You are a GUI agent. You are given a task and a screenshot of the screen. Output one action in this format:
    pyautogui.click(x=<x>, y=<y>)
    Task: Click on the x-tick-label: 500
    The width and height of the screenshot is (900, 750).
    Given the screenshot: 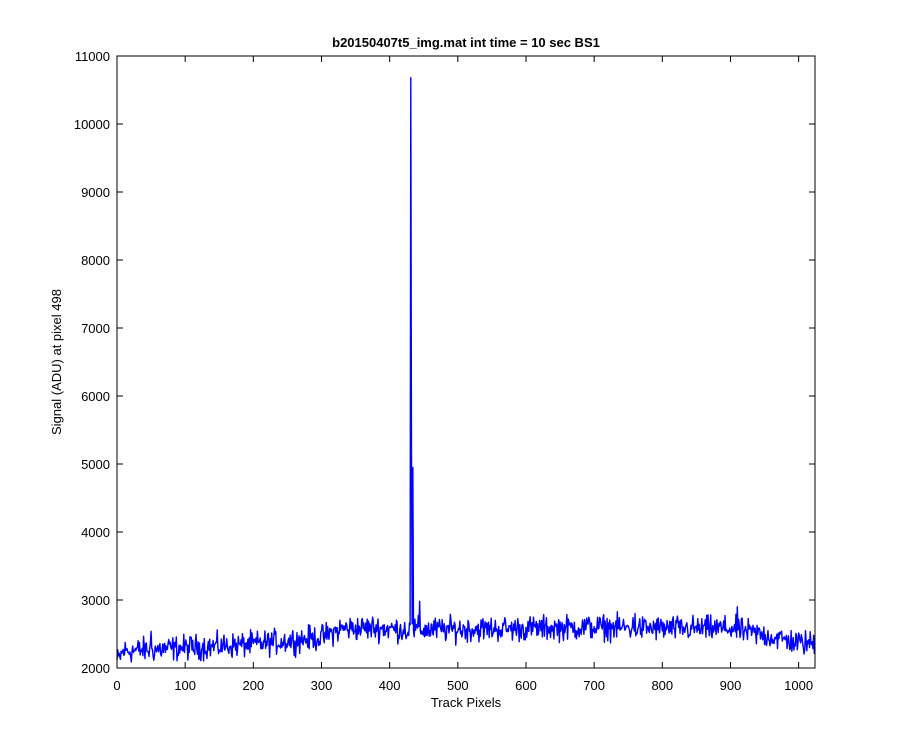 What is the action you would take?
    pyautogui.click(x=458, y=685)
    